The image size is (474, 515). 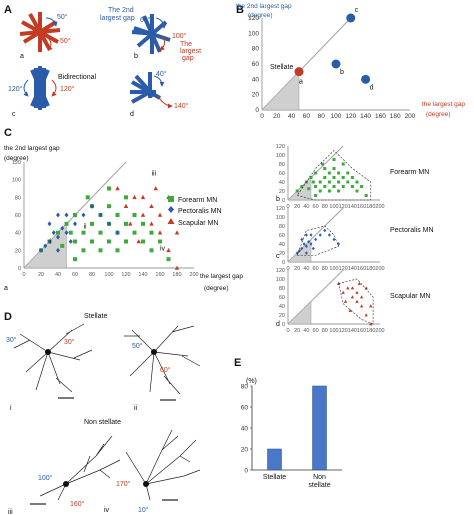 What do you see at coordinates (102, 61) in the screenshot?
I see `panel-a: A 50° 50° a` at bounding box center [102, 61].